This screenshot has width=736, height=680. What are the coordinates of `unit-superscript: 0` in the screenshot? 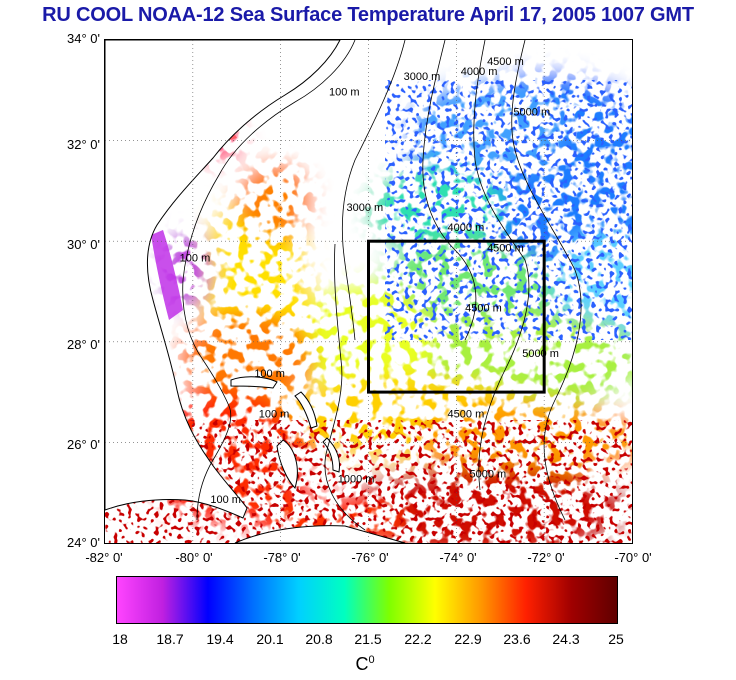 It's located at (371, 660).